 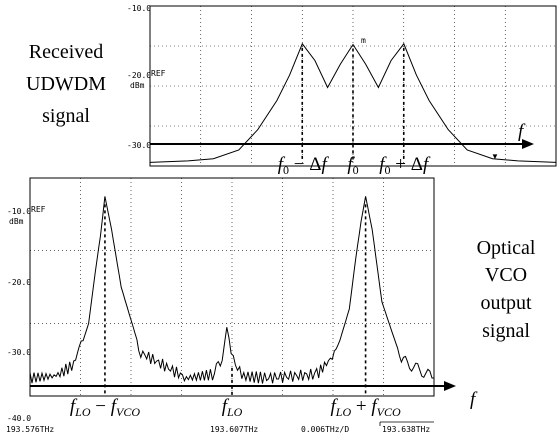 I want to click on top-ytick-20: -20.0, so click(x=139, y=75).